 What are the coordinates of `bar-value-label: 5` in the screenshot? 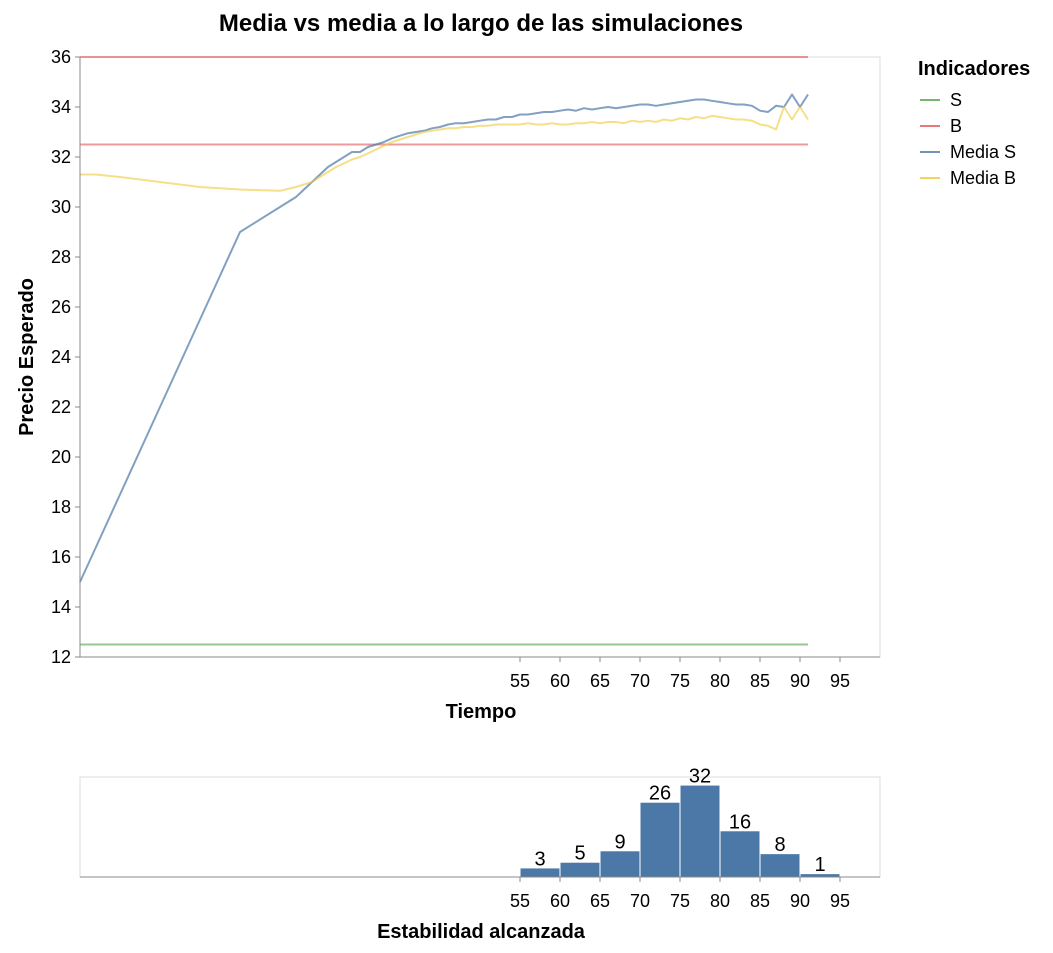 It's located at (579, 854).